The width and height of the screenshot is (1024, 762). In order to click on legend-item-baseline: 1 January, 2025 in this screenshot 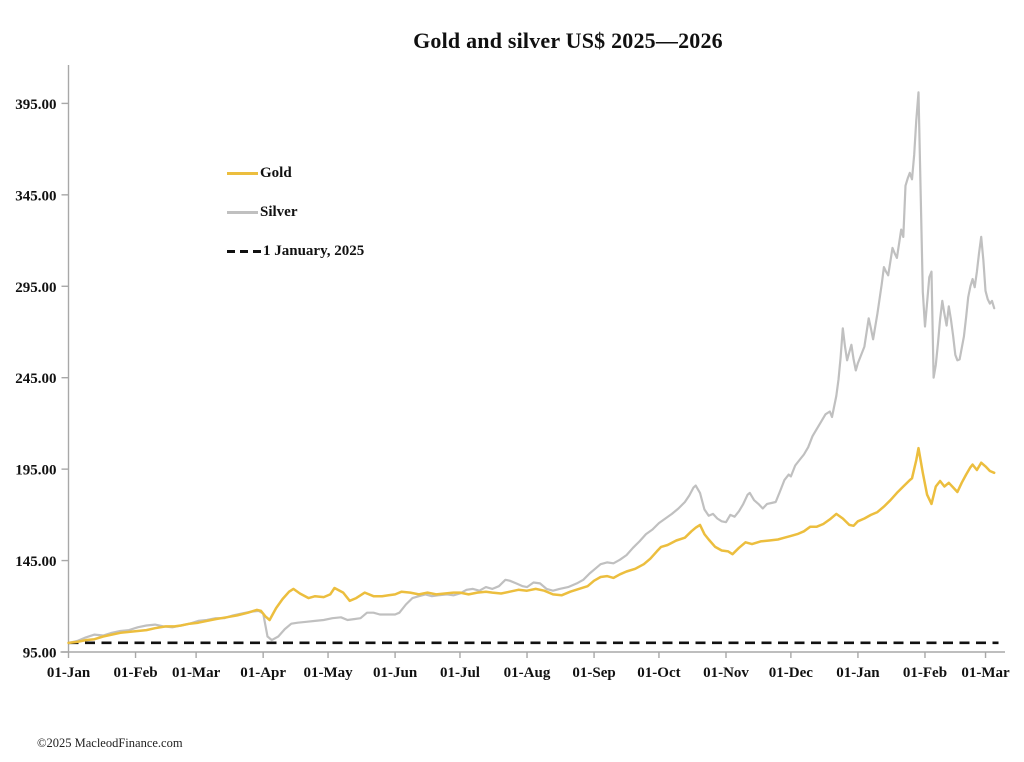, I will do `click(295, 251)`.